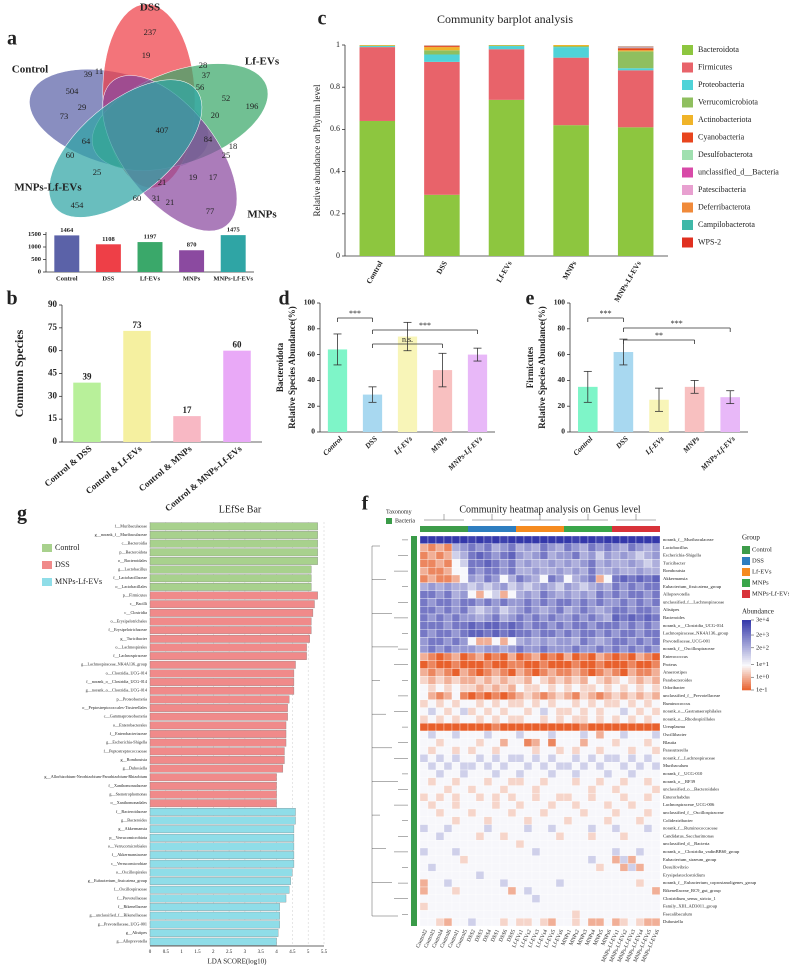 The image size is (789, 980). Describe the element at coordinates (210, 211) in the screenshot. I see `venn-count: 77` at that location.